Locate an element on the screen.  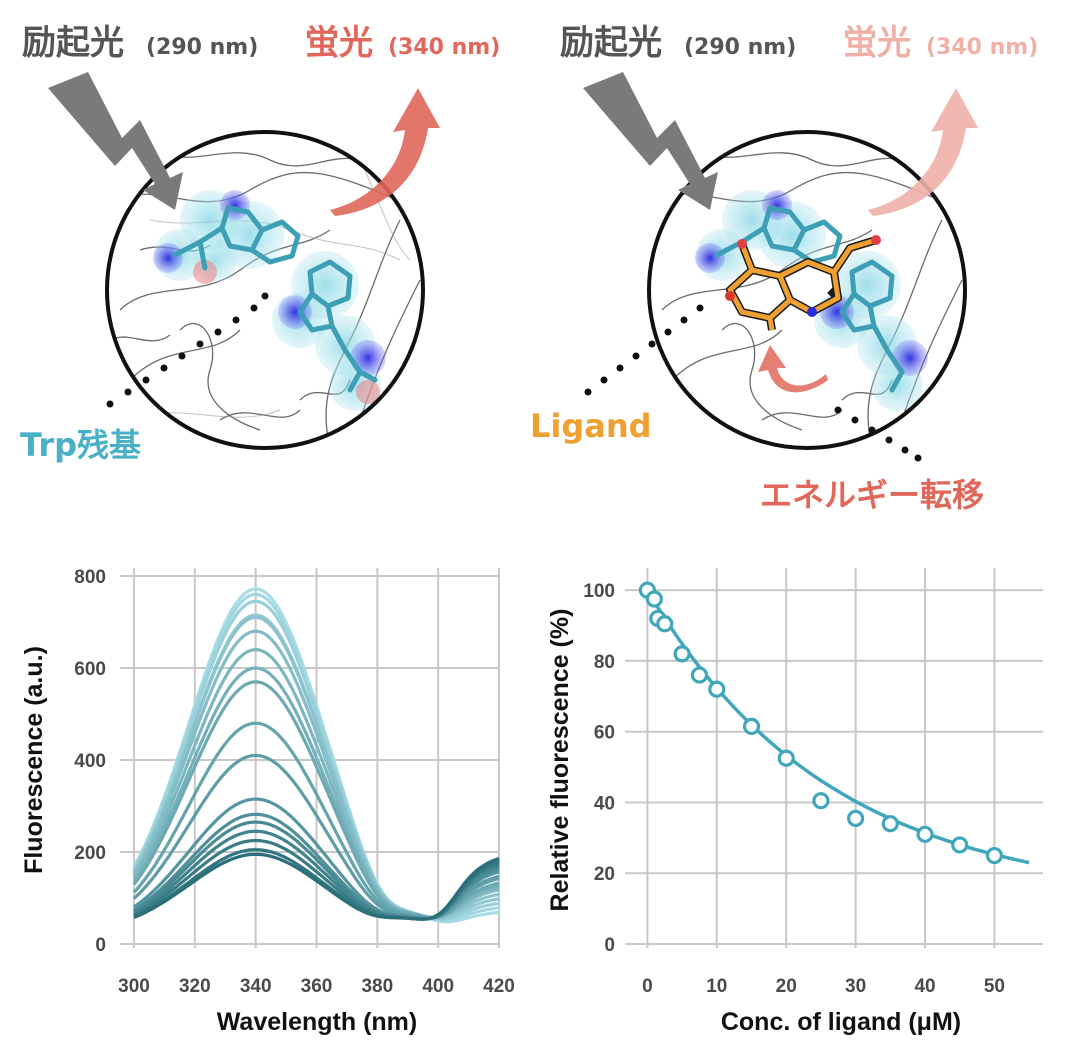
titration-x-tick-label: 50 is located at coordinates (994, 986).